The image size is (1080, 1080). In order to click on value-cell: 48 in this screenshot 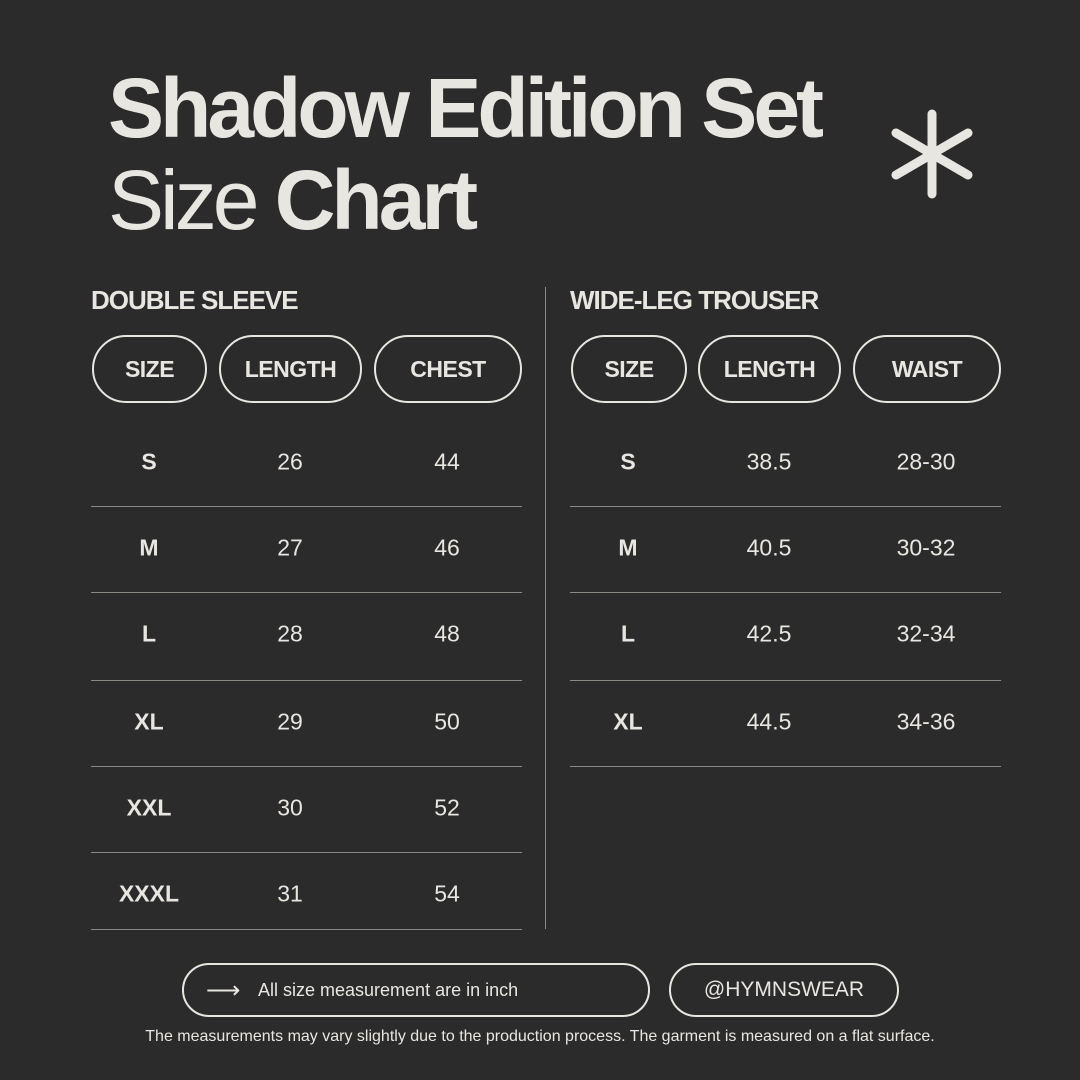, I will do `click(447, 633)`.